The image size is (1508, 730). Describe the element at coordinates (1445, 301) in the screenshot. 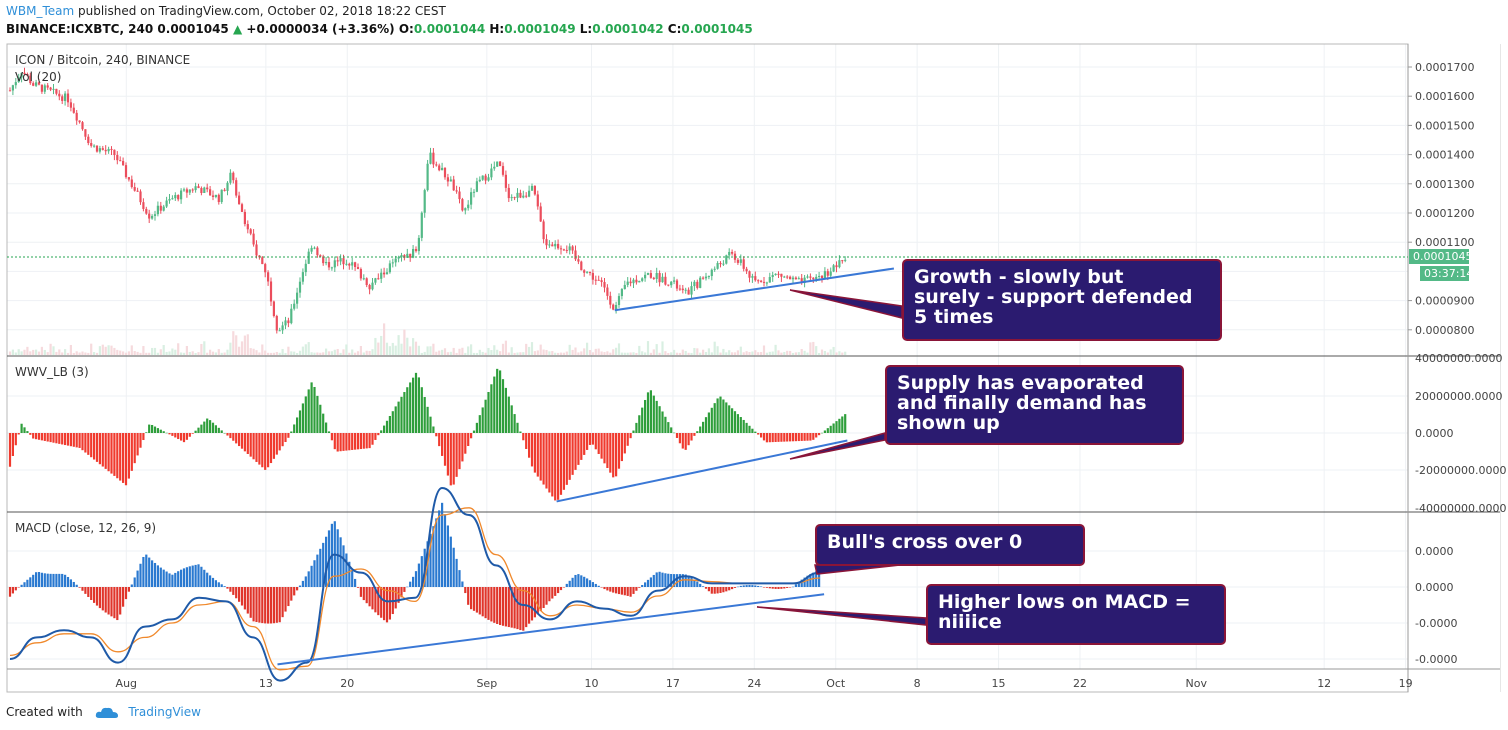

I see `price-tick-label-7: 0.0000900` at that location.